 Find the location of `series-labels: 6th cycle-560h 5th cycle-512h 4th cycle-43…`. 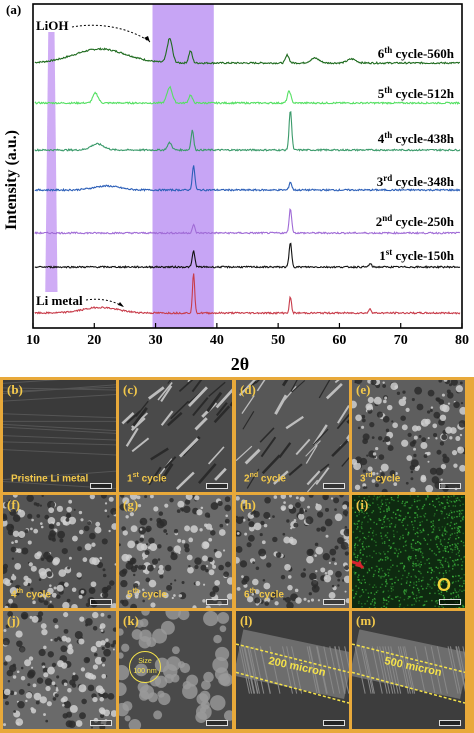

series-labels: 6th cycle-560h 5th cycle-512h 4th cycle-43… is located at coordinates (415, 154).